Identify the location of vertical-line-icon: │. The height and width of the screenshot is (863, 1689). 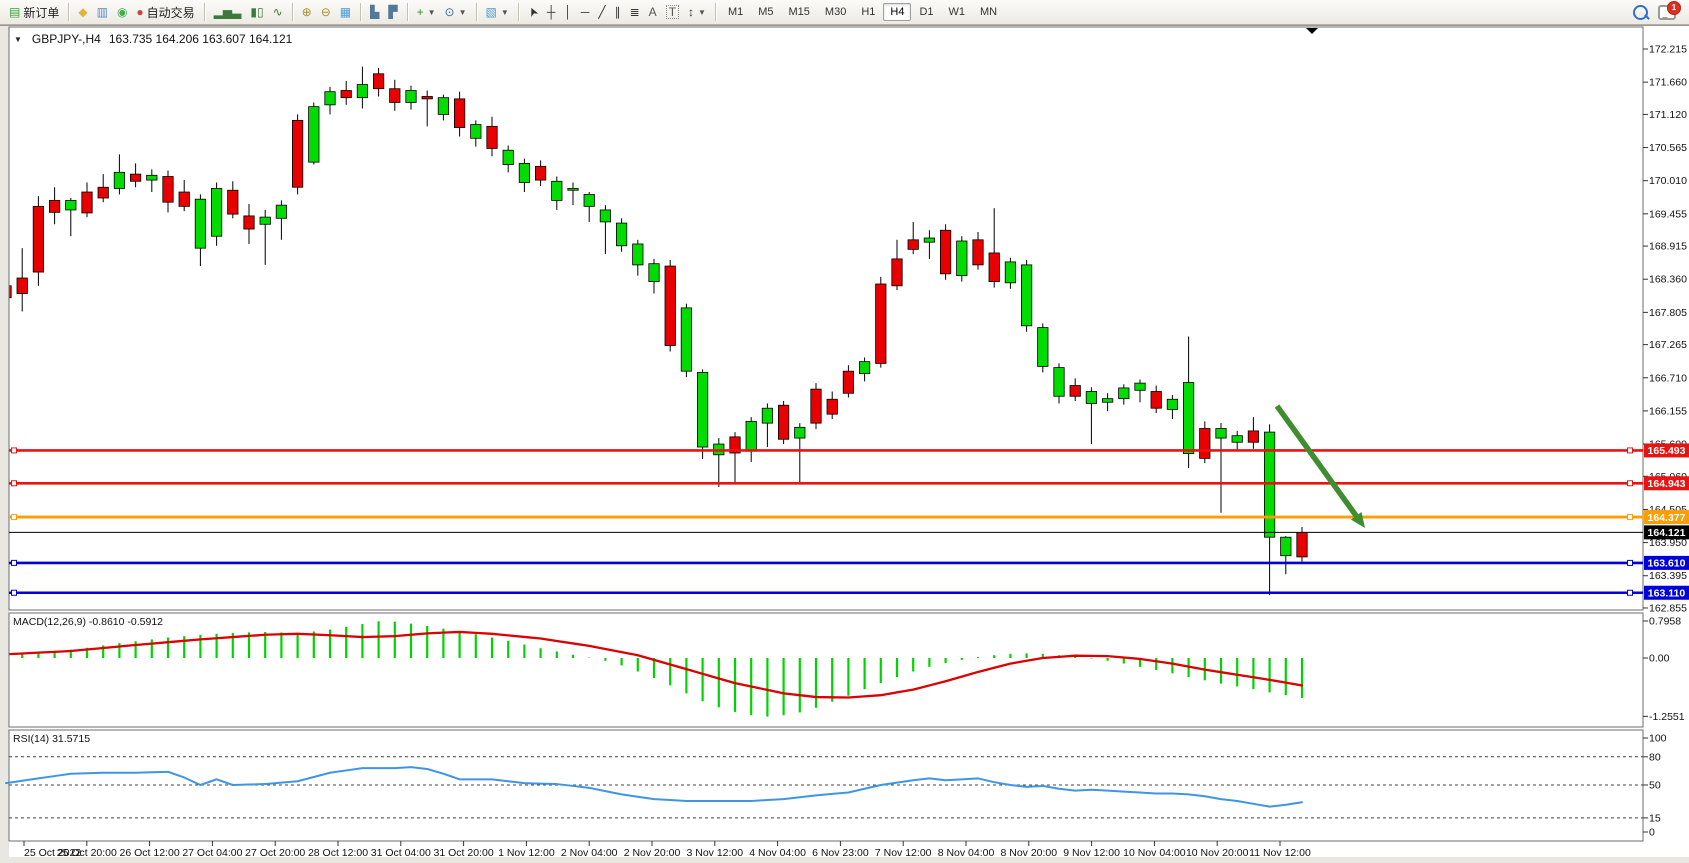
(568, 12).